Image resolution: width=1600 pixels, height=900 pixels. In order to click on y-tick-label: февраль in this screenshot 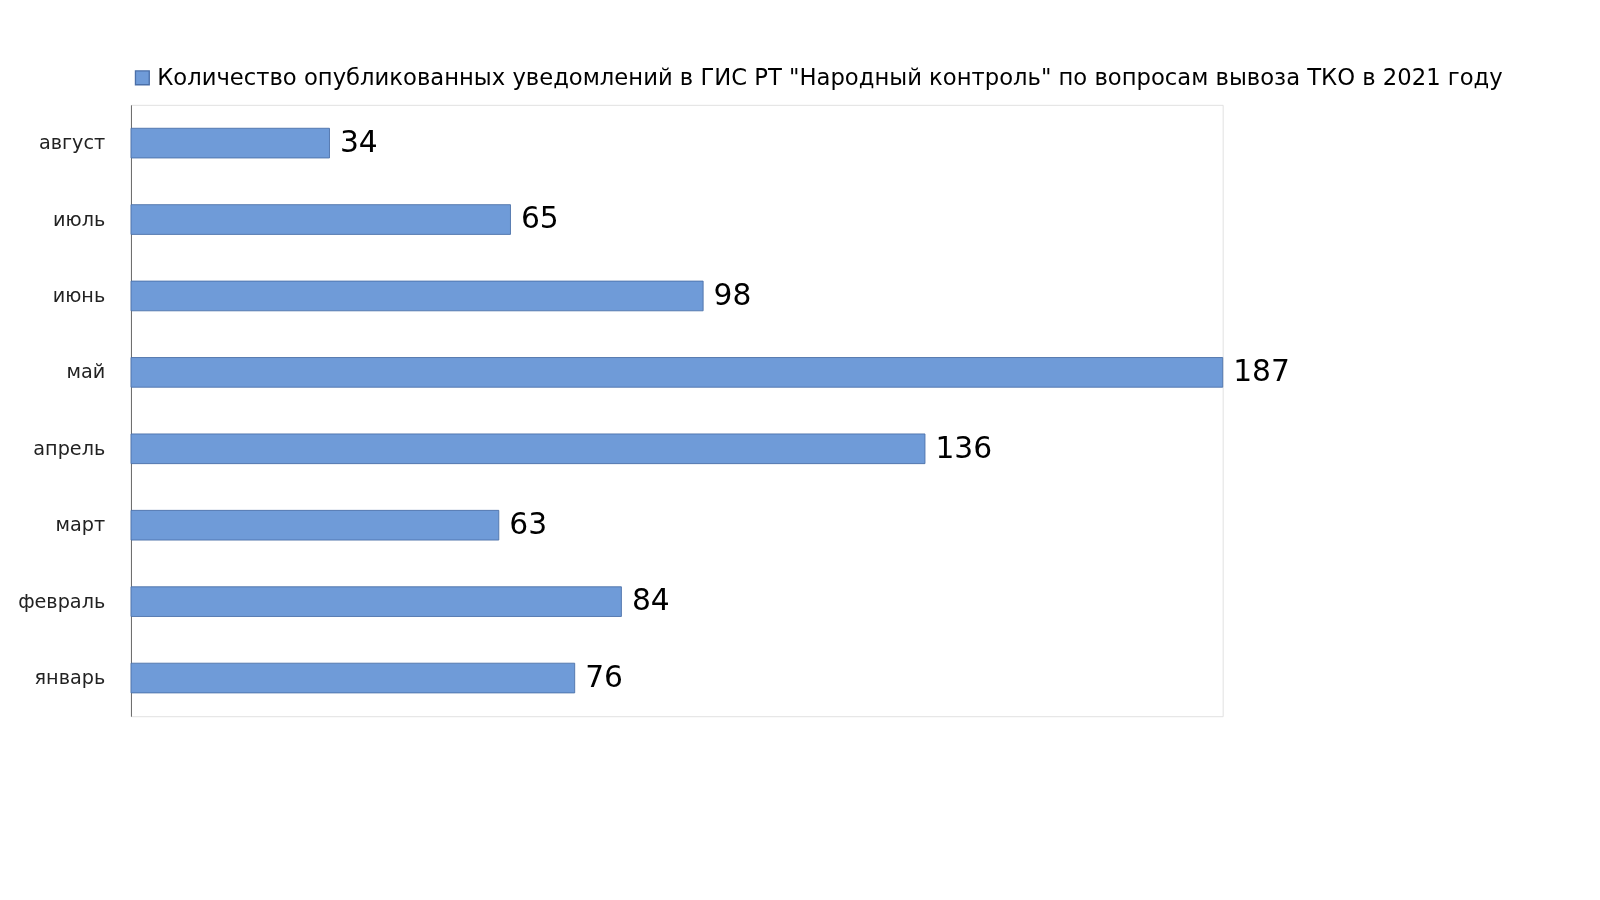, I will do `click(62, 601)`.